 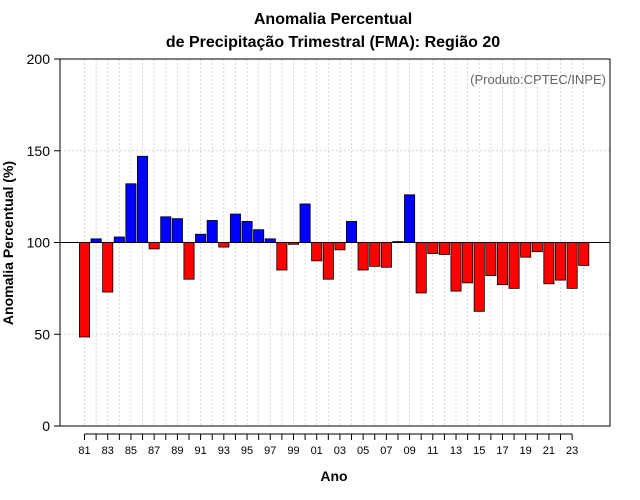 What do you see at coordinates (39, 59) in the screenshot?
I see `y-tick-label: 200` at bounding box center [39, 59].